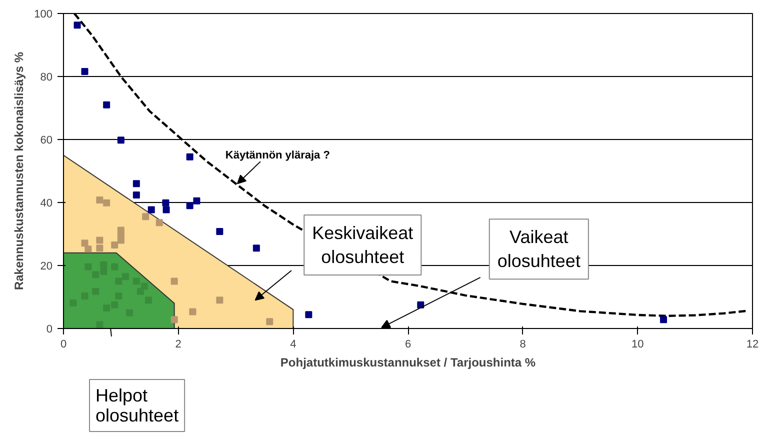 This screenshot has width=766, height=436. I want to click on text: Helpot olosuhteet, so click(137, 406).